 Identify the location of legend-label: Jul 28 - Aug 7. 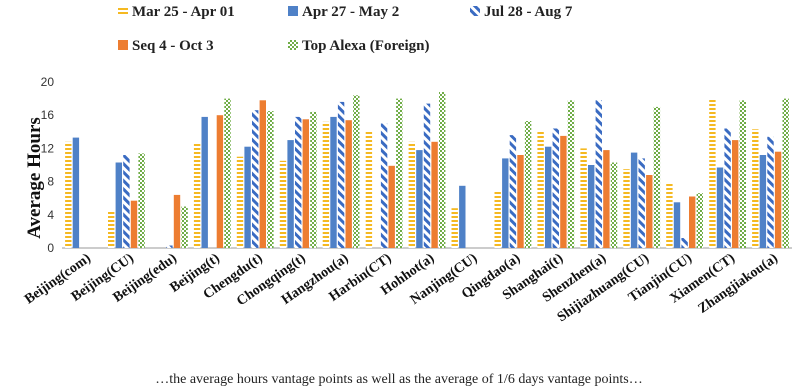
(528, 12).